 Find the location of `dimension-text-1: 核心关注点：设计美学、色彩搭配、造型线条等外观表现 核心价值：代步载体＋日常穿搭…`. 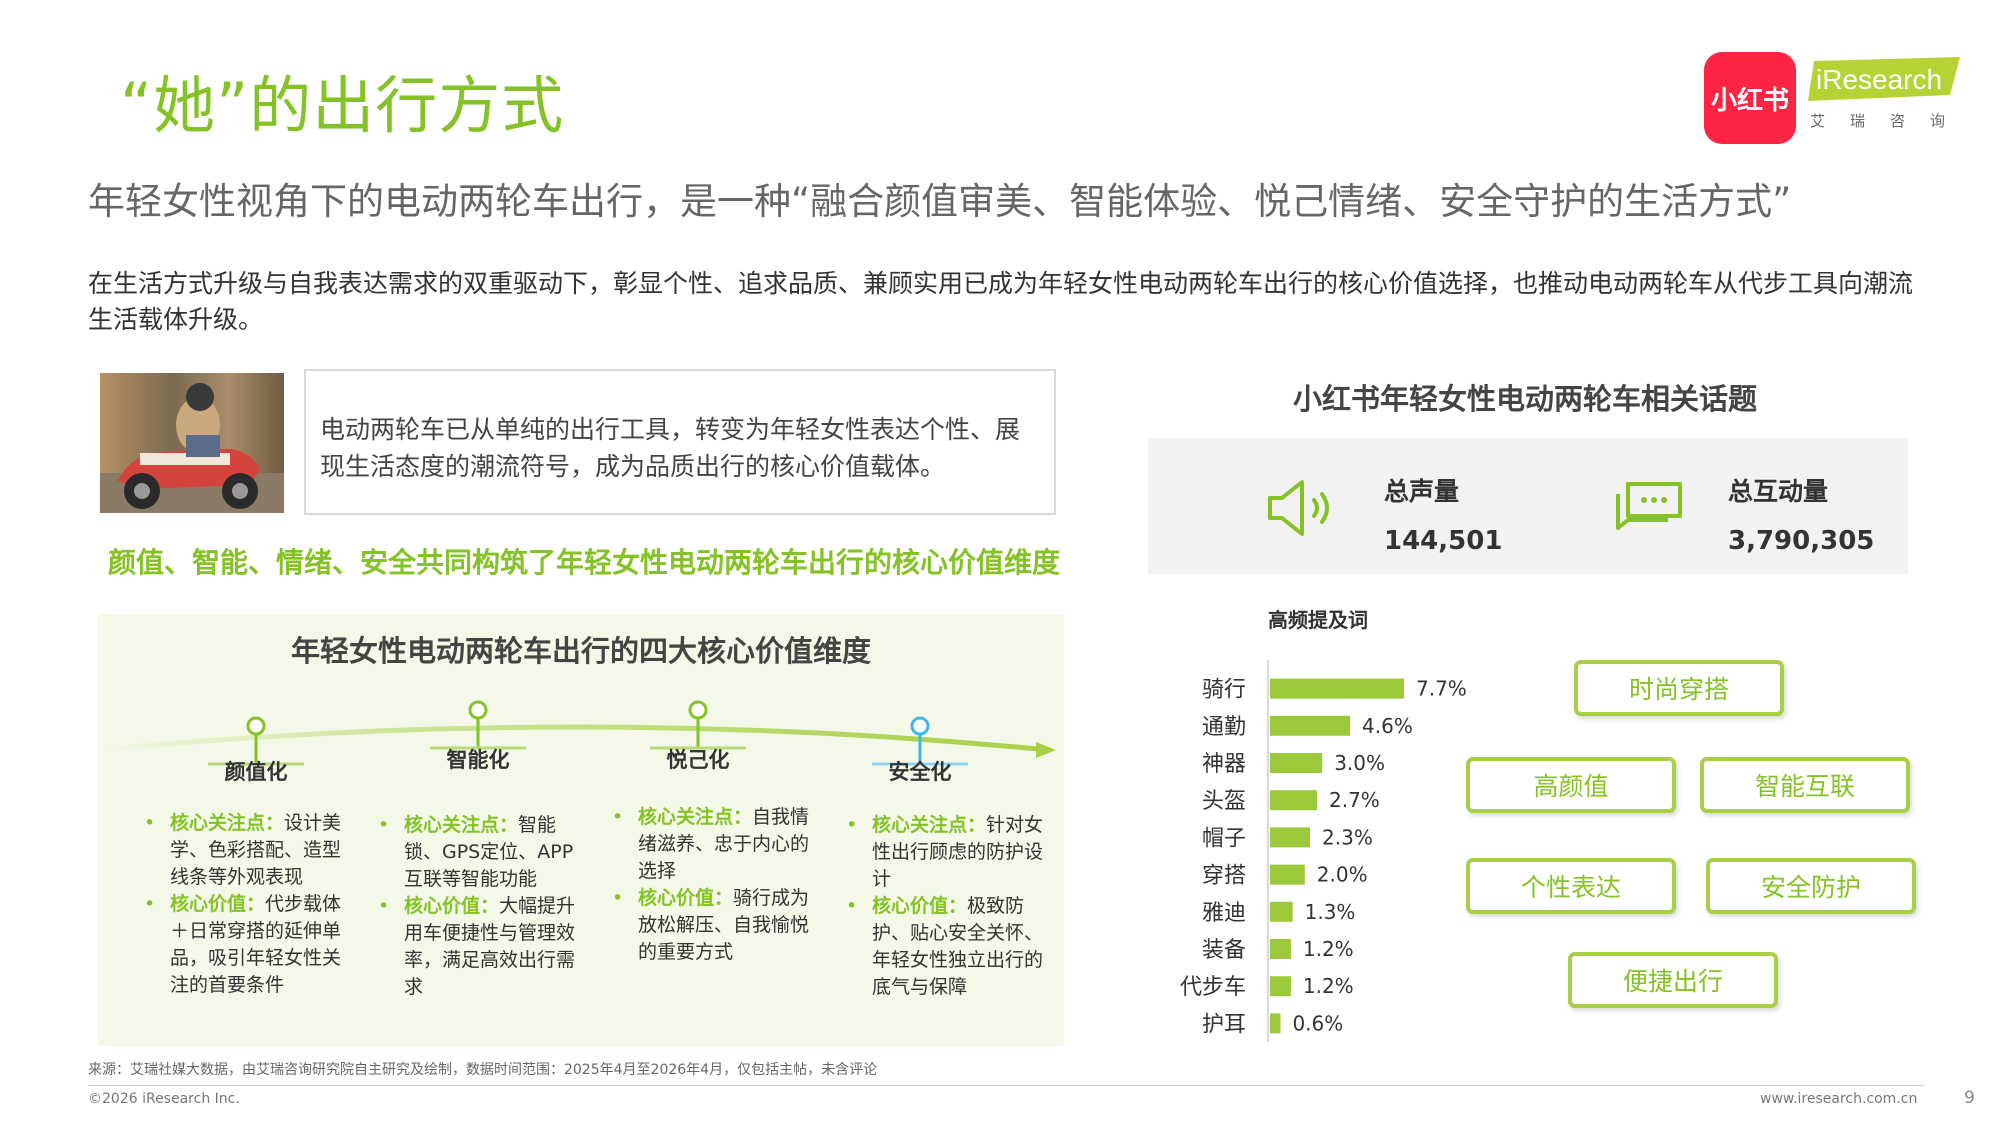

dimension-text-1: 核心关注点：设计美学、色彩搭配、造型线条等外观表现 核心价值：代步载体＋日常穿搭… is located at coordinates (247, 904).